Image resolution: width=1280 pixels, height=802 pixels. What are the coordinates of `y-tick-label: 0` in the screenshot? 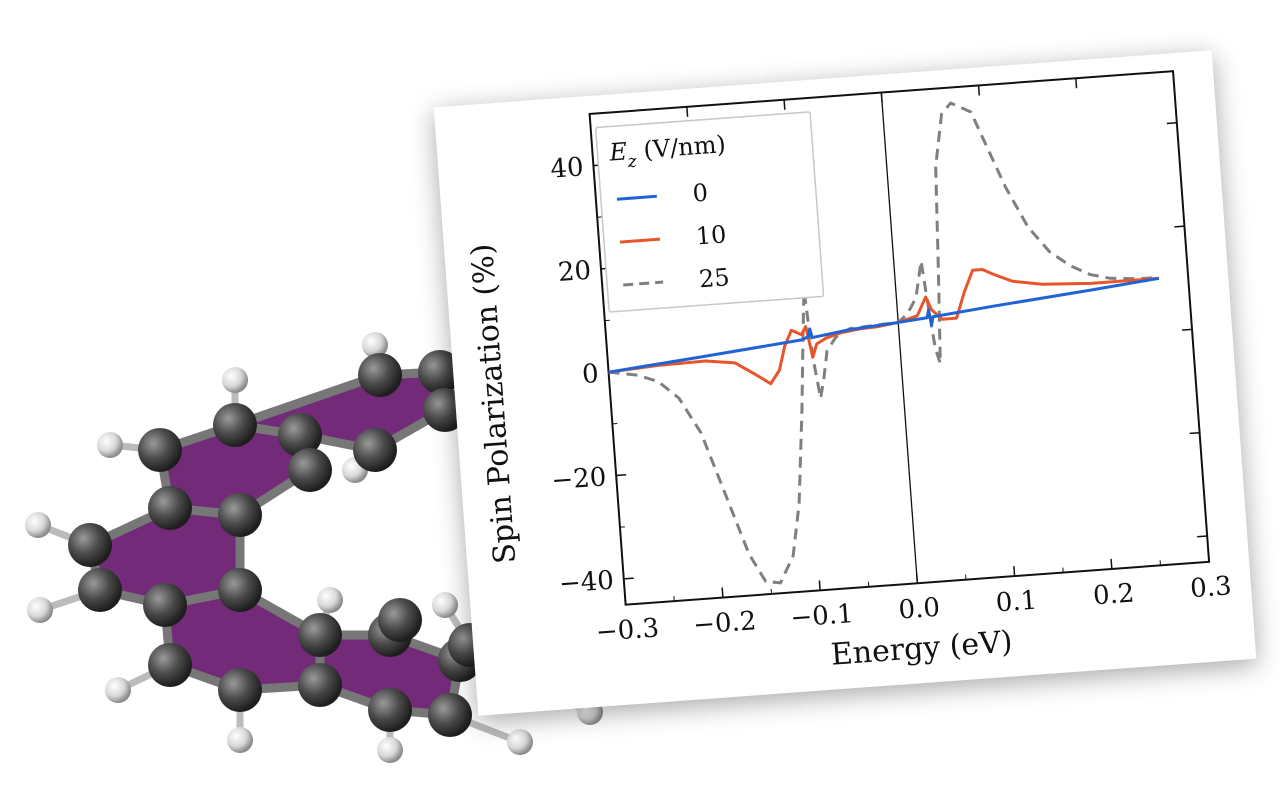 It's located at (590, 374).